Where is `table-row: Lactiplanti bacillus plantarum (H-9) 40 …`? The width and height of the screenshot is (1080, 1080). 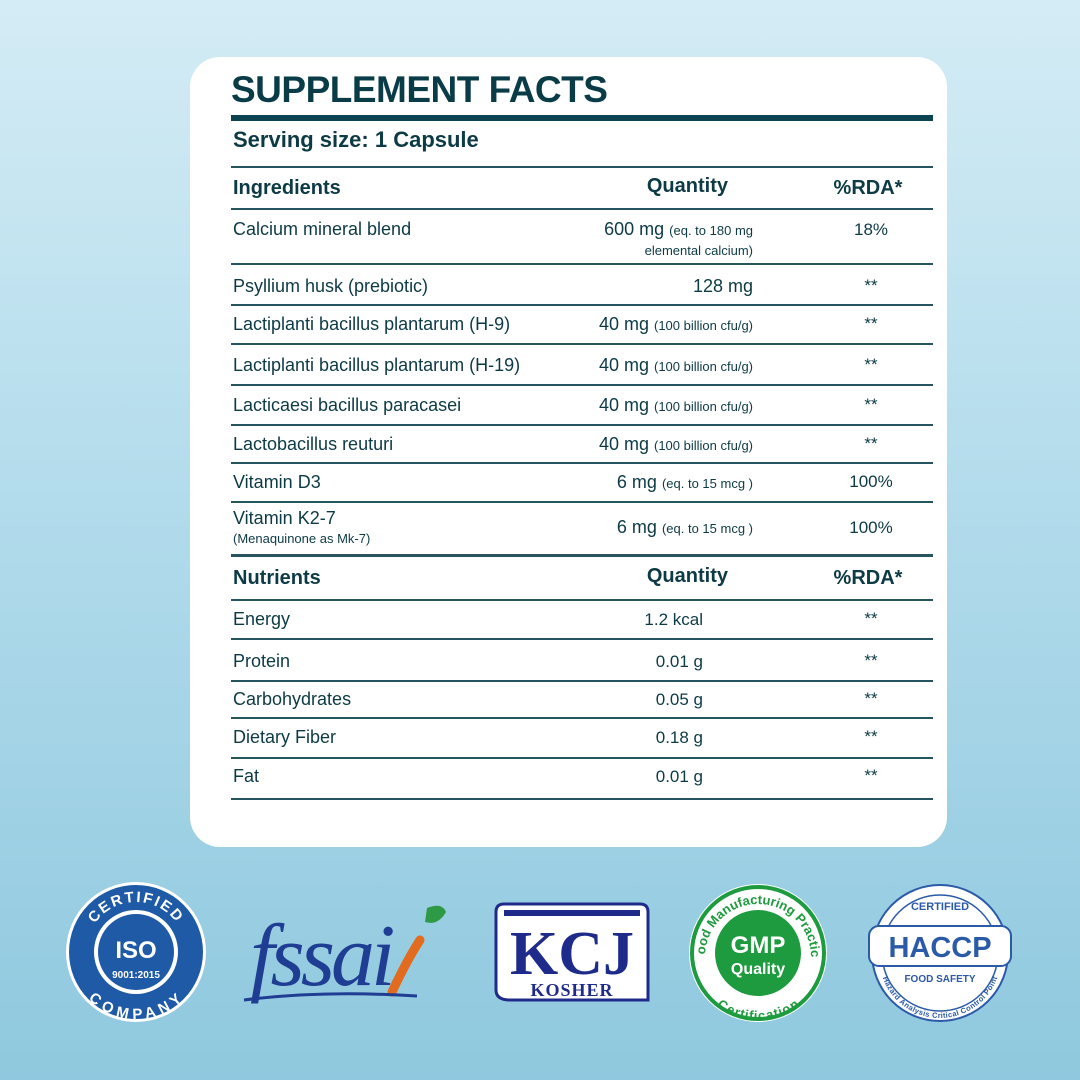
table-row: Lactiplanti bacillus plantarum (H-9) 40 … is located at coordinates (582, 324).